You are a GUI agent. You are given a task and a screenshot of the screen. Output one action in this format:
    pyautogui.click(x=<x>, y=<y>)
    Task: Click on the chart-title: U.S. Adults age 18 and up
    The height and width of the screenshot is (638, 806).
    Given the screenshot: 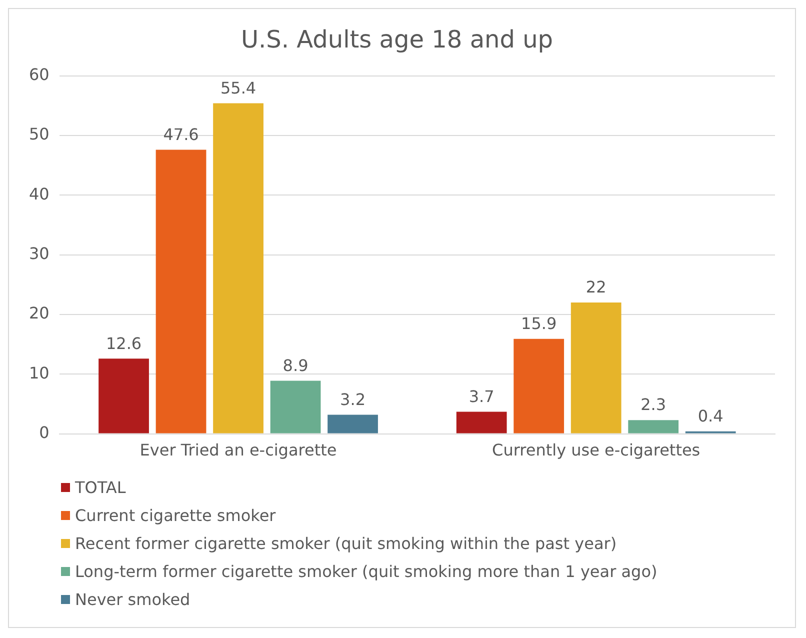 What is the action you would take?
    pyautogui.click(x=397, y=40)
    